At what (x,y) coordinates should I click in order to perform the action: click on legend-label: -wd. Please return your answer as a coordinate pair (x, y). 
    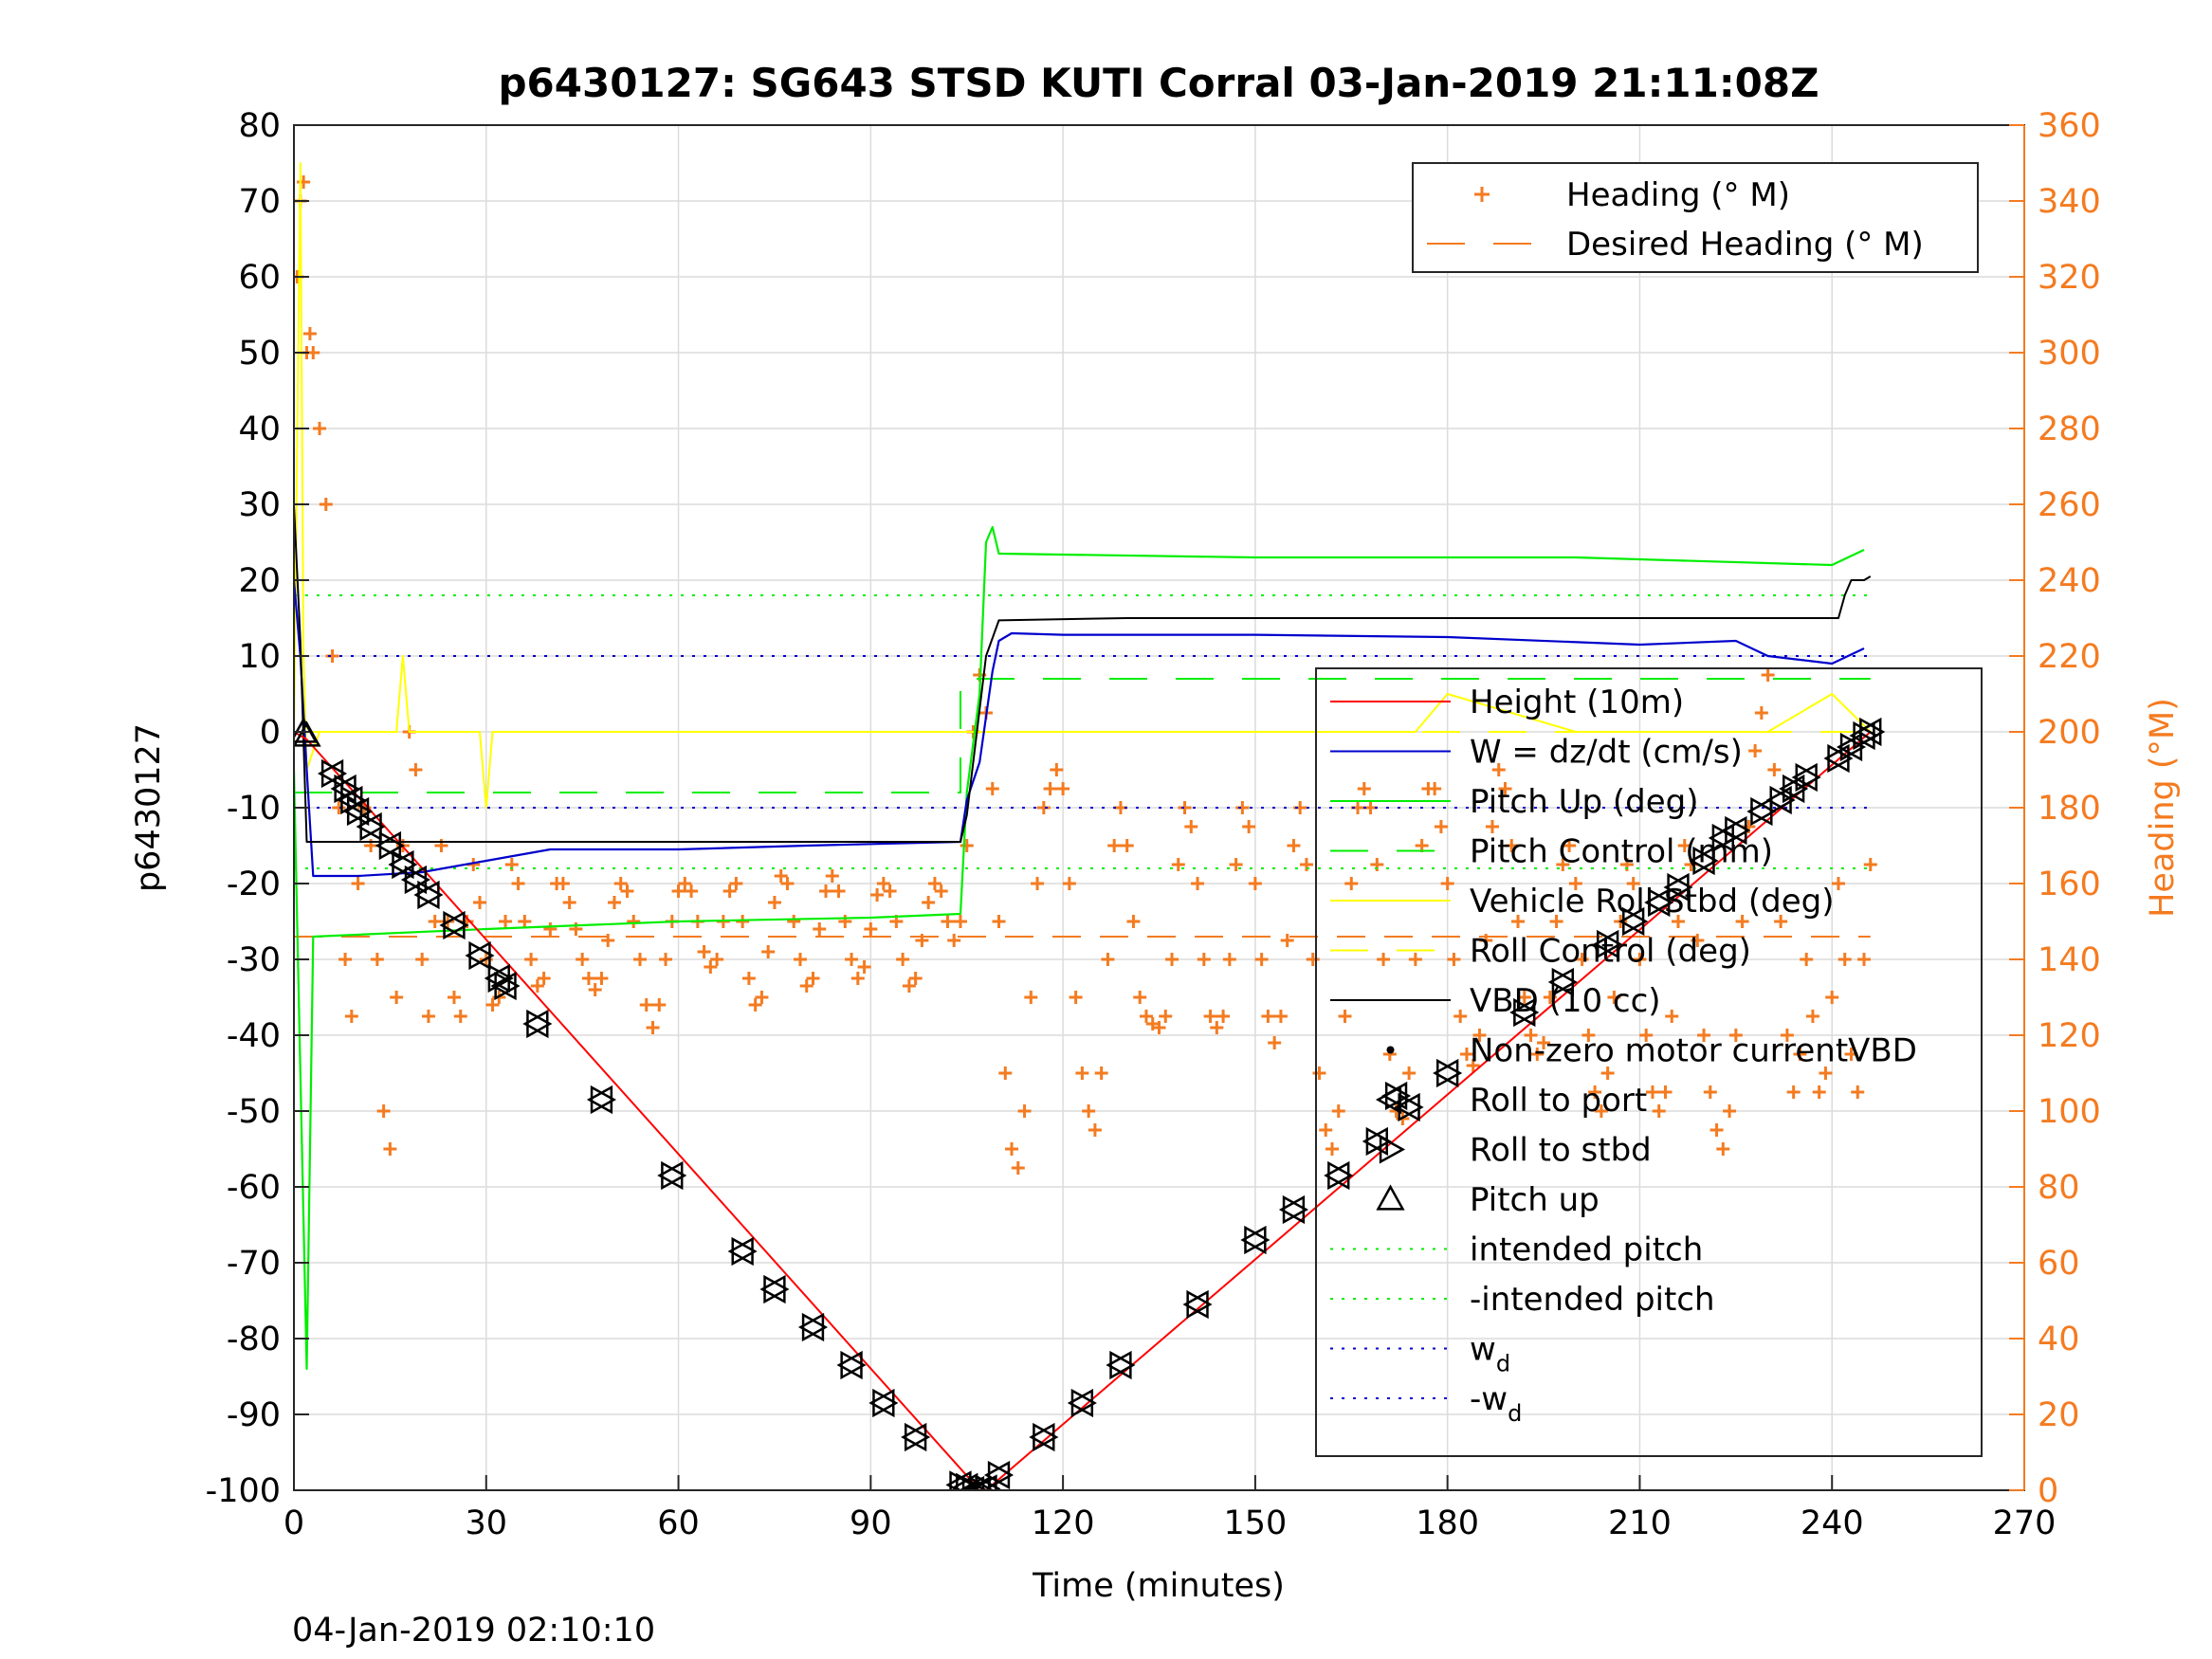
    Looking at the image, I should click on (1496, 1403).